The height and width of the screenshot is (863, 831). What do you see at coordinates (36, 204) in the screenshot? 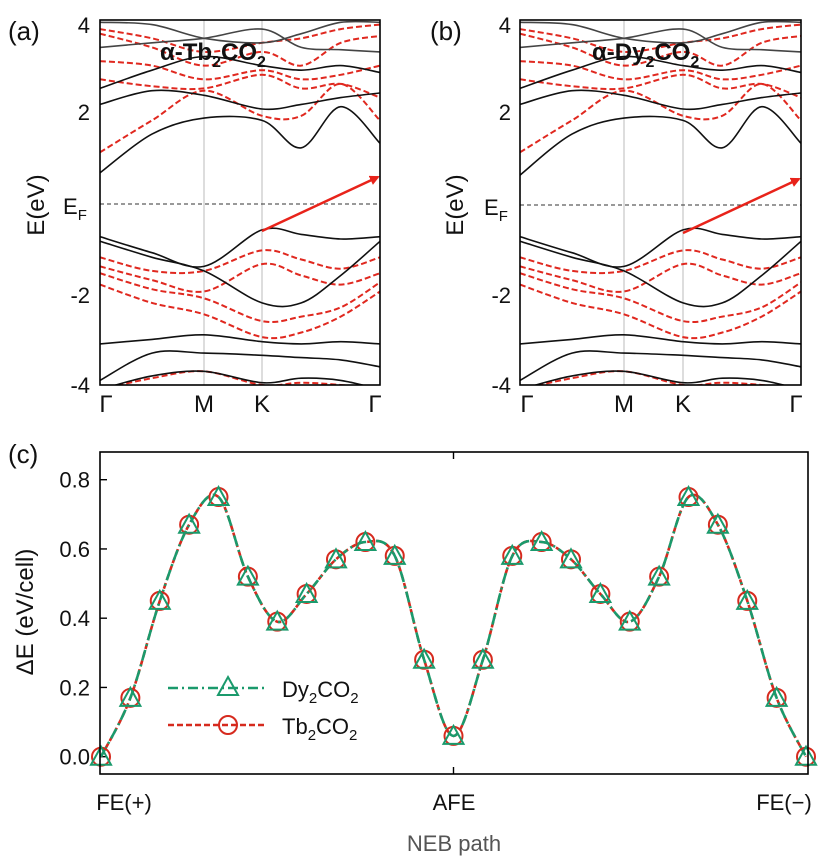
I see `panel-a-ylabel: E(eV)` at bounding box center [36, 204].